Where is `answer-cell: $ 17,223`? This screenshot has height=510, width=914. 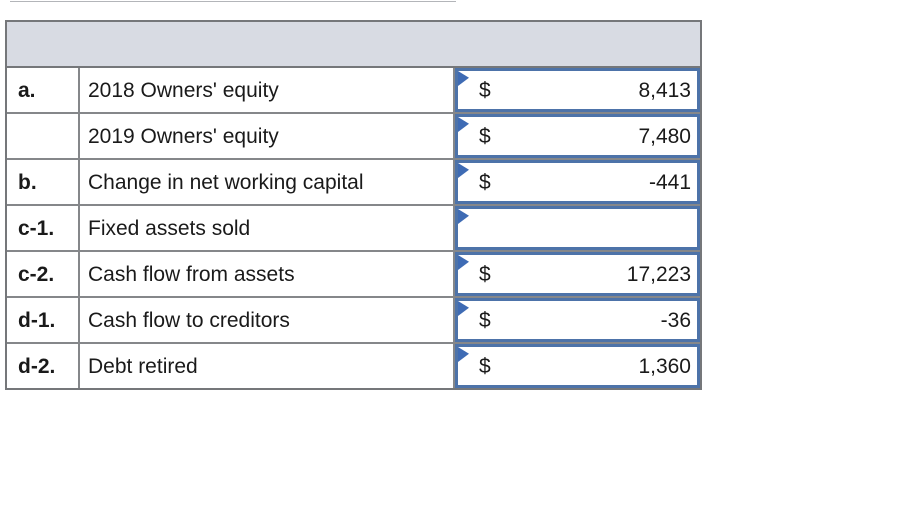 answer-cell: $ 17,223 is located at coordinates (577, 274).